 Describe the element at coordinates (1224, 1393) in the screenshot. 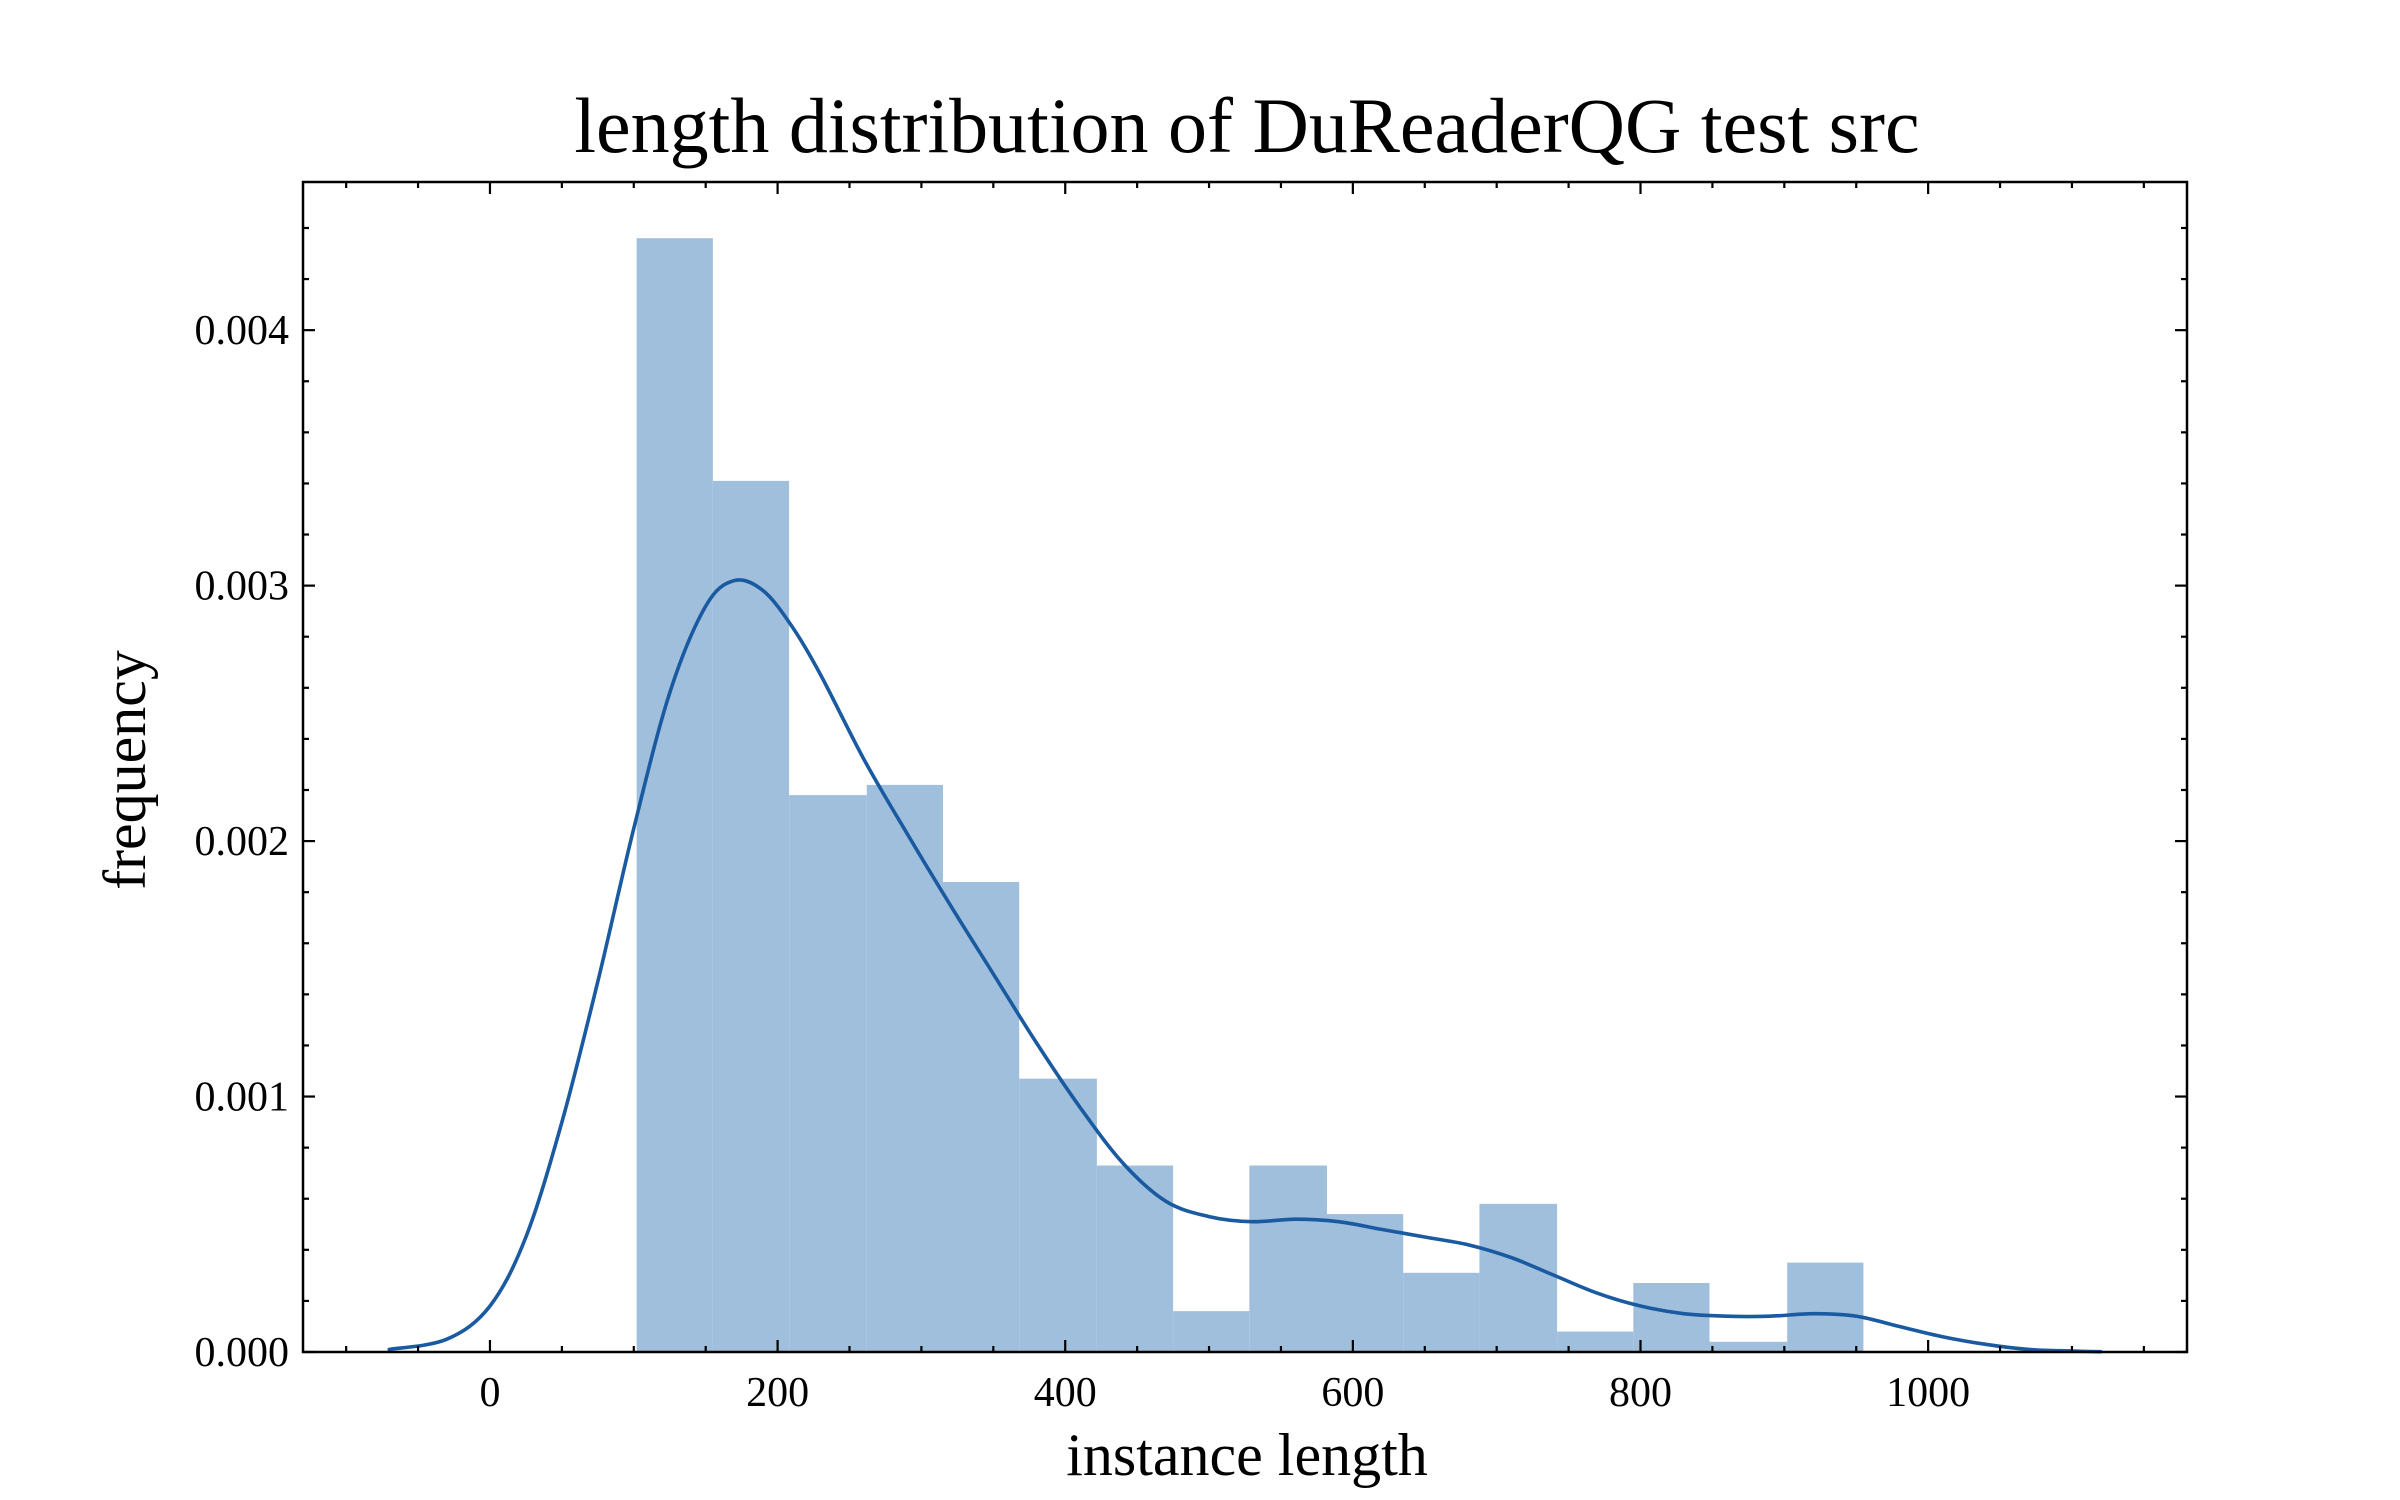

I see `x-tick-labels: 0 200 400 600 800 1000` at that location.